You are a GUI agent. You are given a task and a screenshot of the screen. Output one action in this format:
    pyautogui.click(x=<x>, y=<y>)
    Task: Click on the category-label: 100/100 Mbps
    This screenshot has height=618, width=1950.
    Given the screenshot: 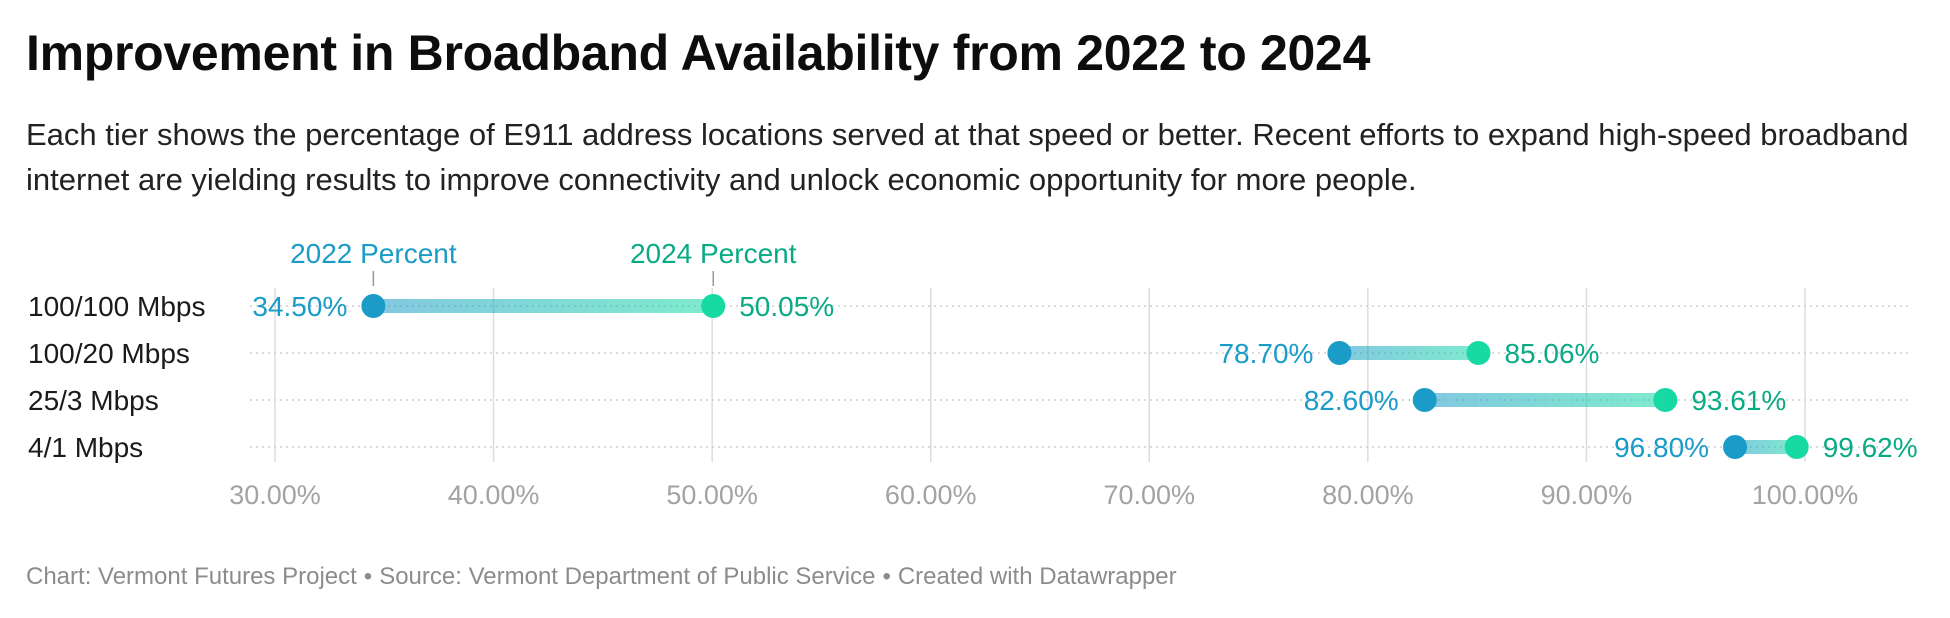 What is the action you would take?
    pyautogui.click(x=116, y=306)
    